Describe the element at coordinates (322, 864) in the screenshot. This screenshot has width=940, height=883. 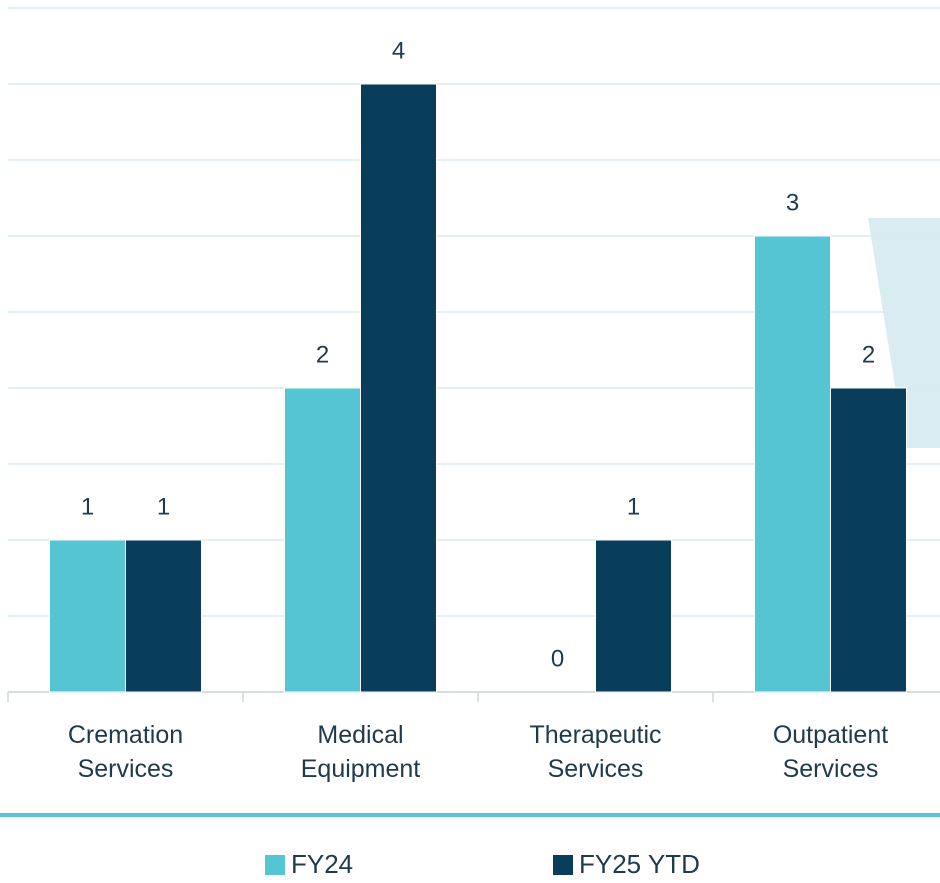
I see `legend-label: FY24` at that location.